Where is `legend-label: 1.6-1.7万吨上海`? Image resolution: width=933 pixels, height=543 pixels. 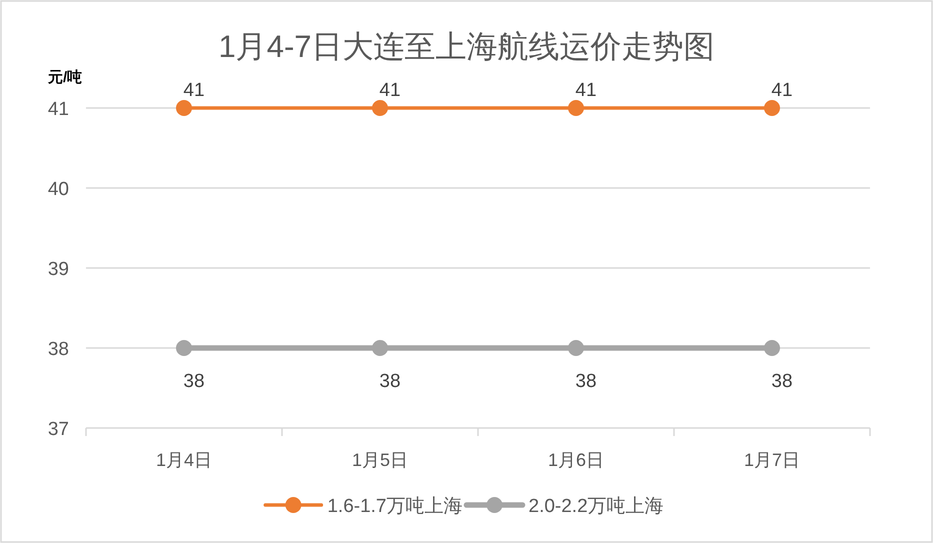 legend-label: 1.6-1.7万吨上海 is located at coordinates (394, 506).